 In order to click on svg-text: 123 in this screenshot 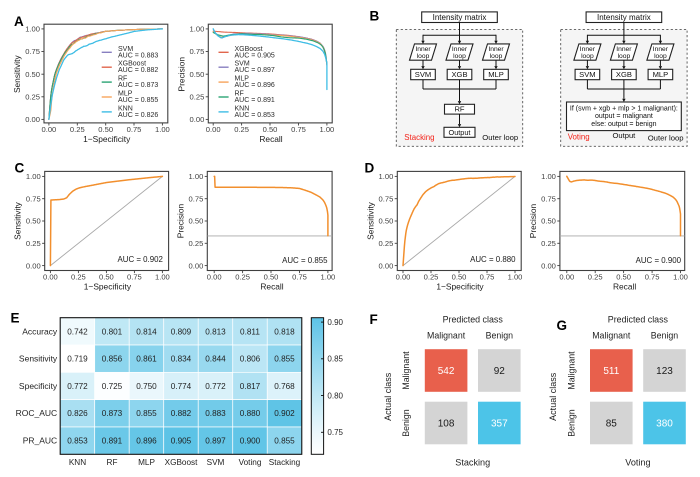, I will do `click(664, 371)`.